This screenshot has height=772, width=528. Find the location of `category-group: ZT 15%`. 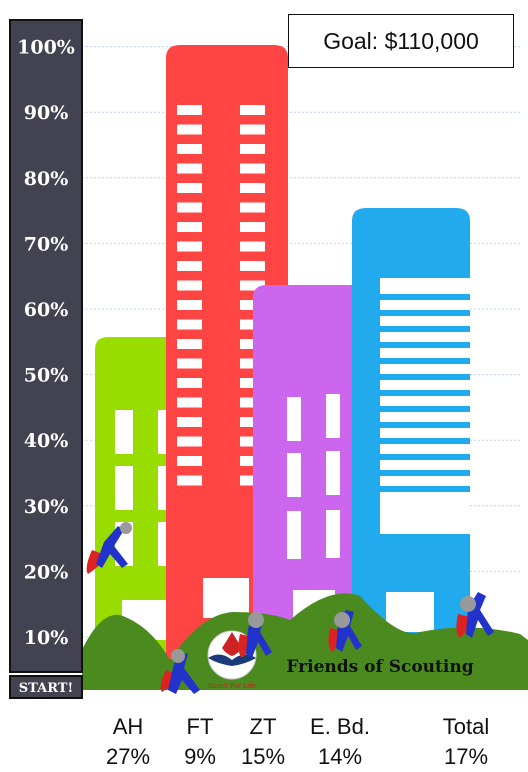

category-group: ZT 15% is located at coordinates (263, 742).